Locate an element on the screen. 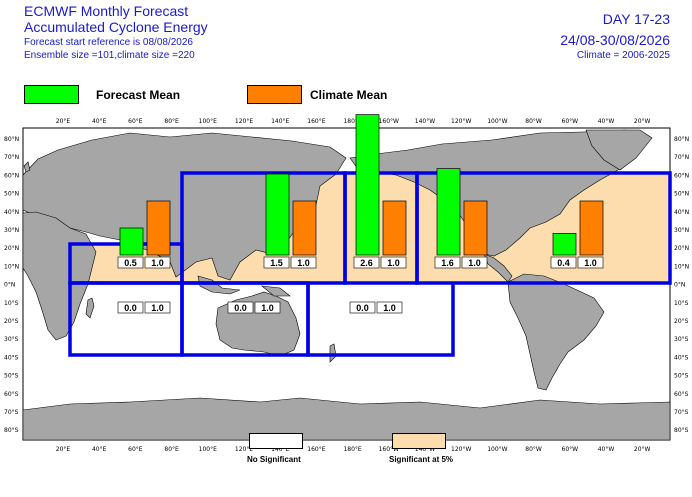 The image size is (692, 497). y-tick-left-4: 40°N is located at coordinates (11, 212).